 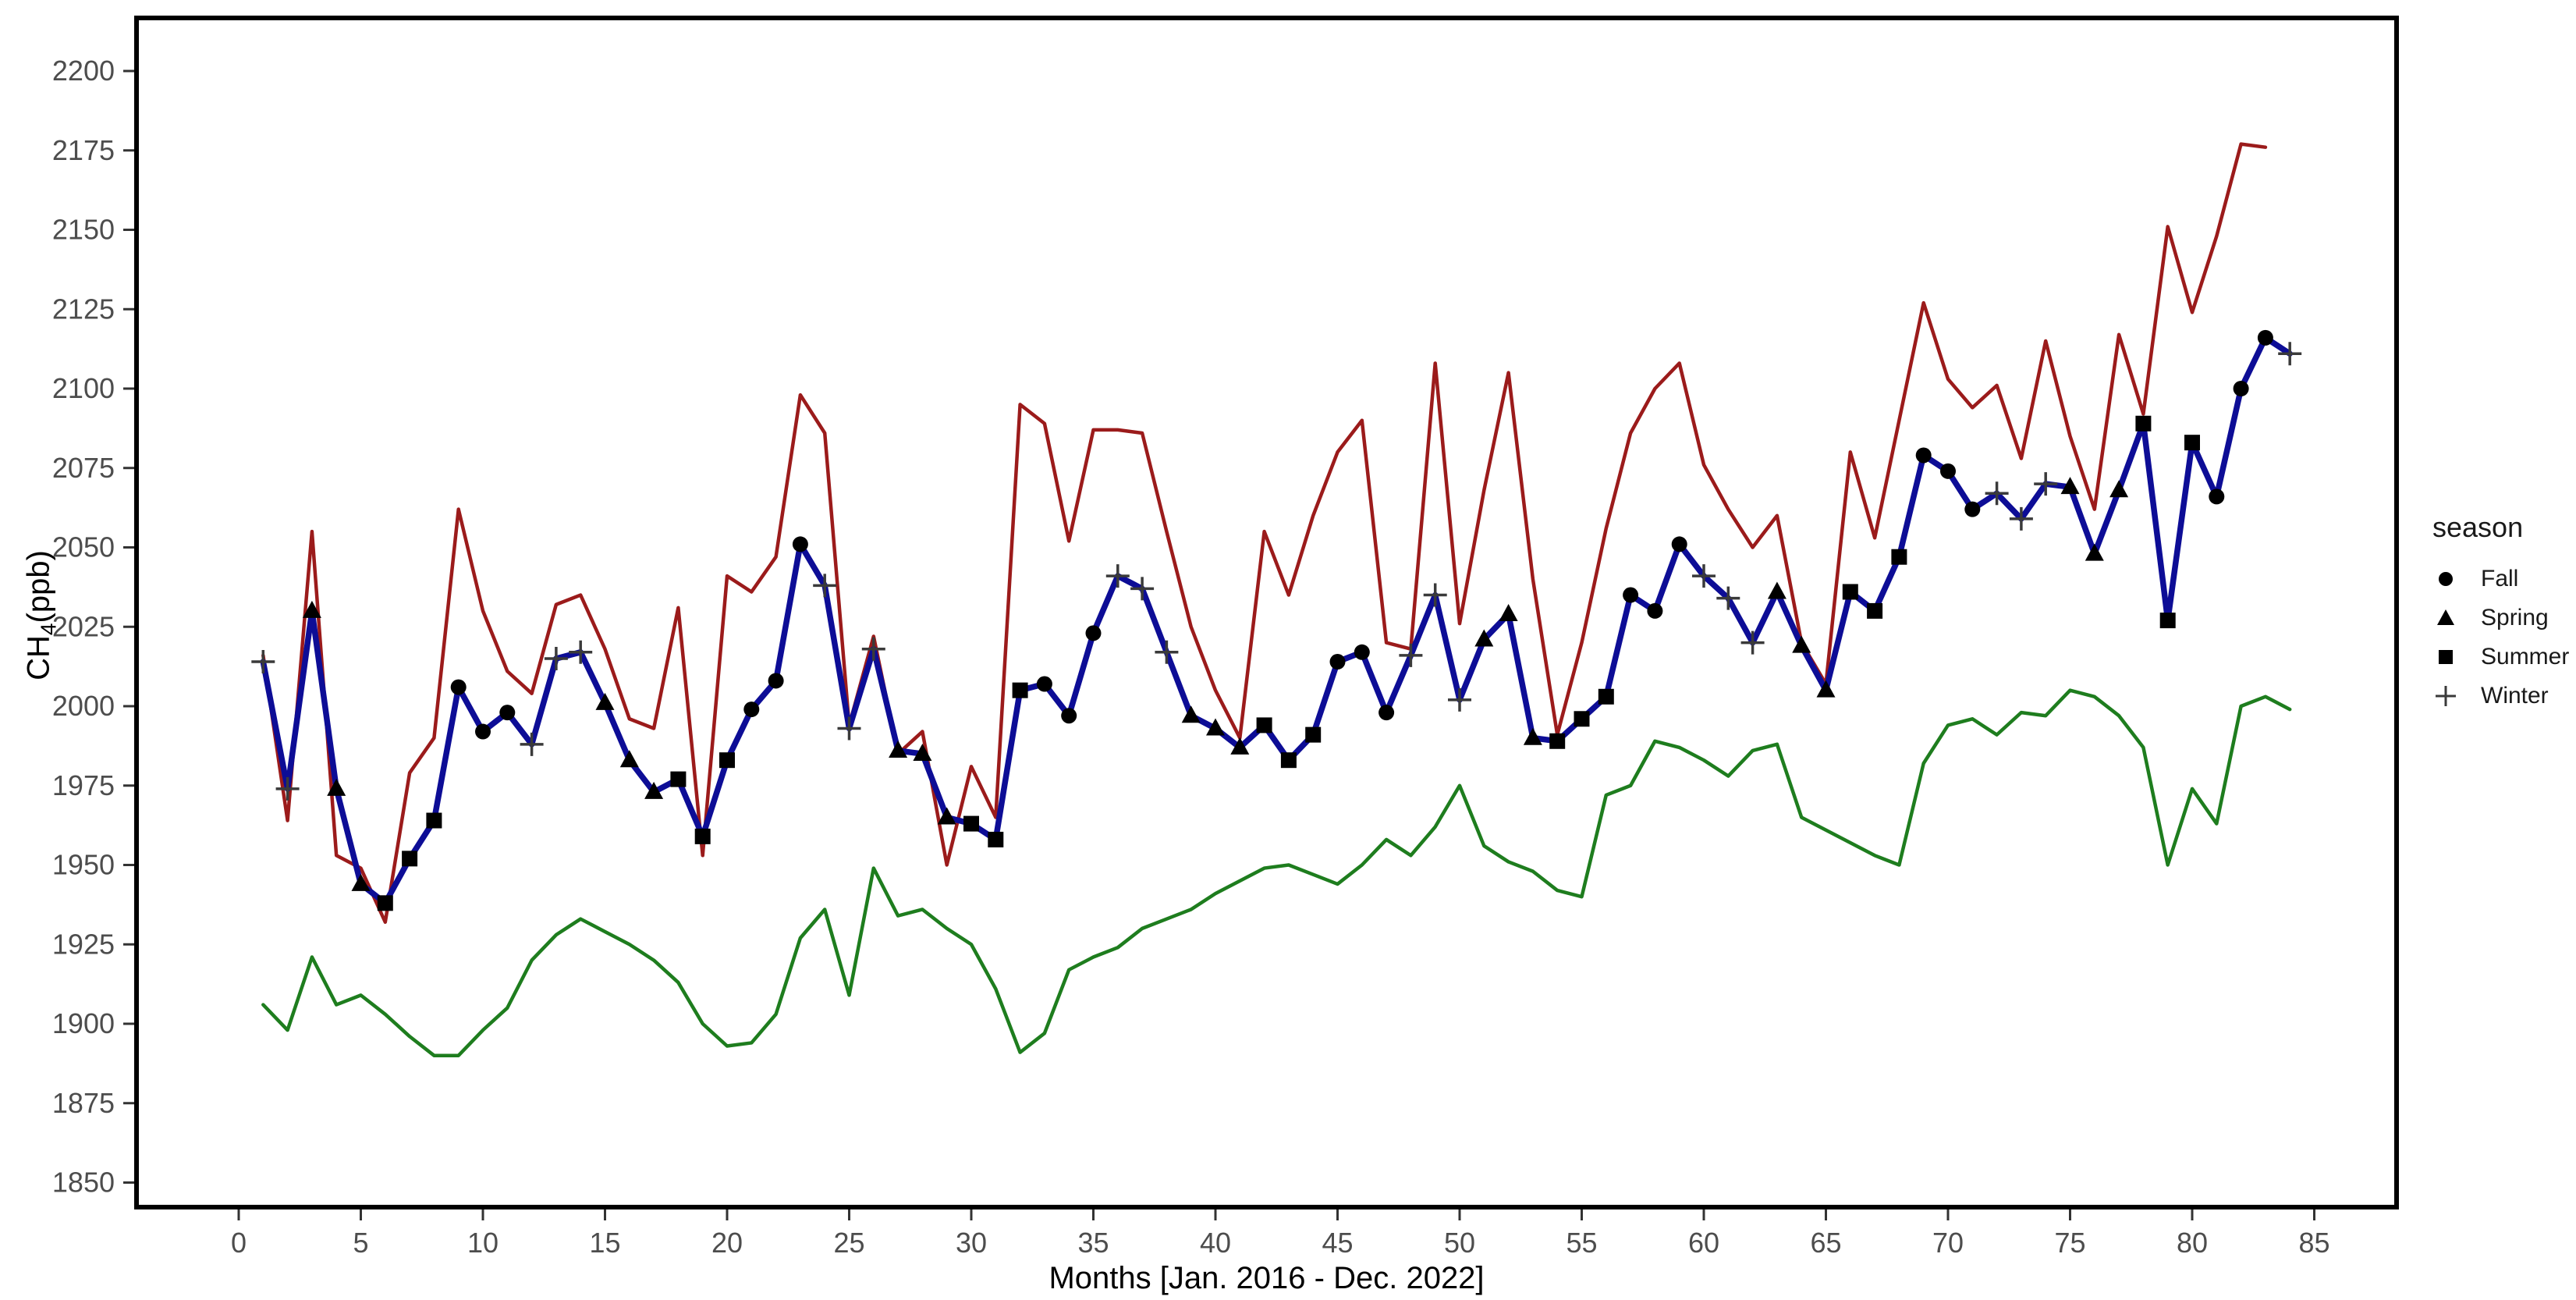 What do you see at coordinates (483, 1243) in the screenshot?
I see `x-tick-label: 10` at bounding box center [483, 1243].